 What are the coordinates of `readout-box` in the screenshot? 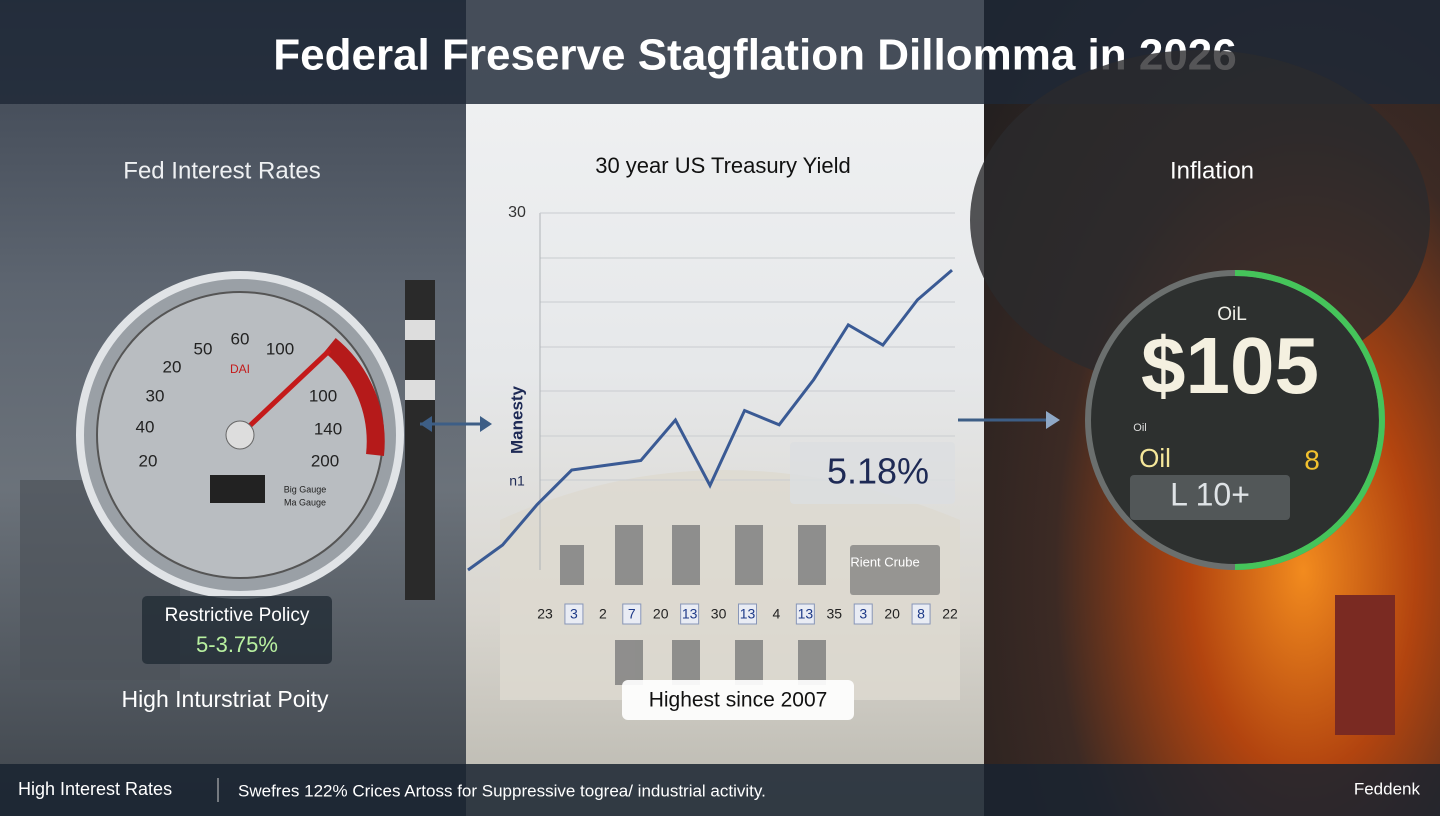 It's located at (1210, 497).